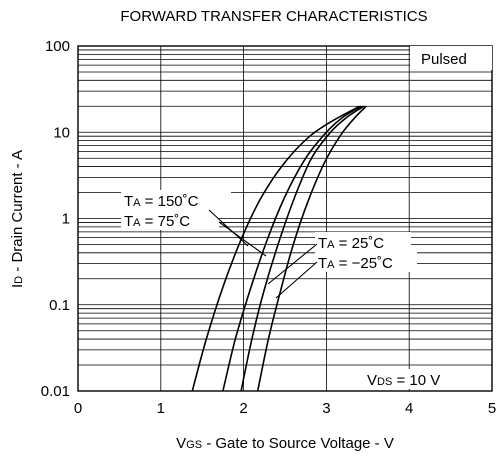  What do you see at coordinates (17, 213) in the screenshot?
I see `ylabel-rest: - Drain Current - A` at bounding box center [17, 213].